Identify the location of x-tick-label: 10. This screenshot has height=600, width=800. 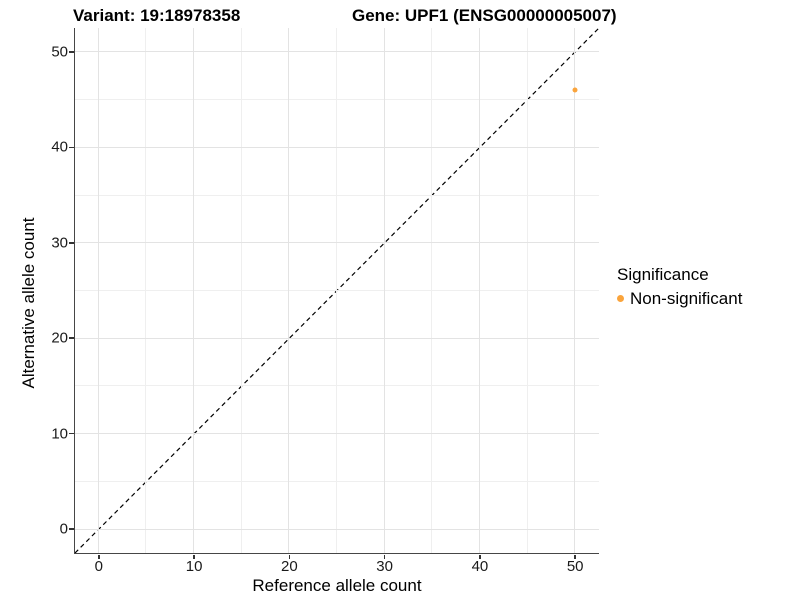
(194, 566).